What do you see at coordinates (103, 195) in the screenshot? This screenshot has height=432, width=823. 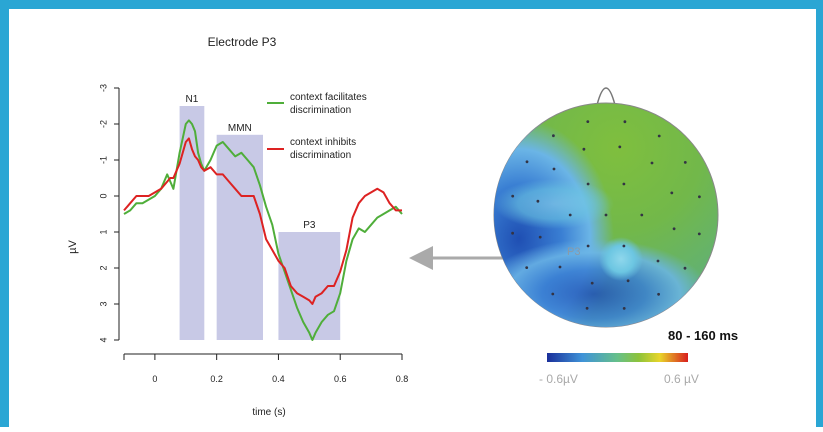 I see `y-tick-label: 0` at bounding box center [103, 195].